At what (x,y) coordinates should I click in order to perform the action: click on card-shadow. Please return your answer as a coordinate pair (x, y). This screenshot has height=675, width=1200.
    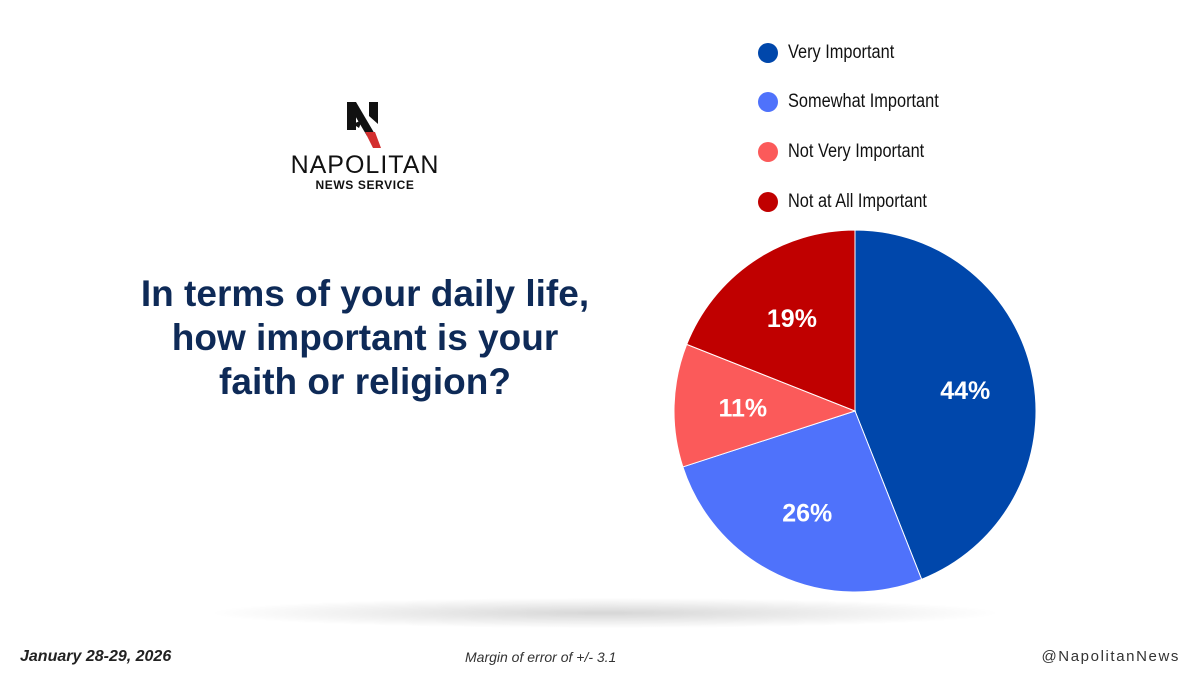
    Looking at the image, I should click on (605, 613).